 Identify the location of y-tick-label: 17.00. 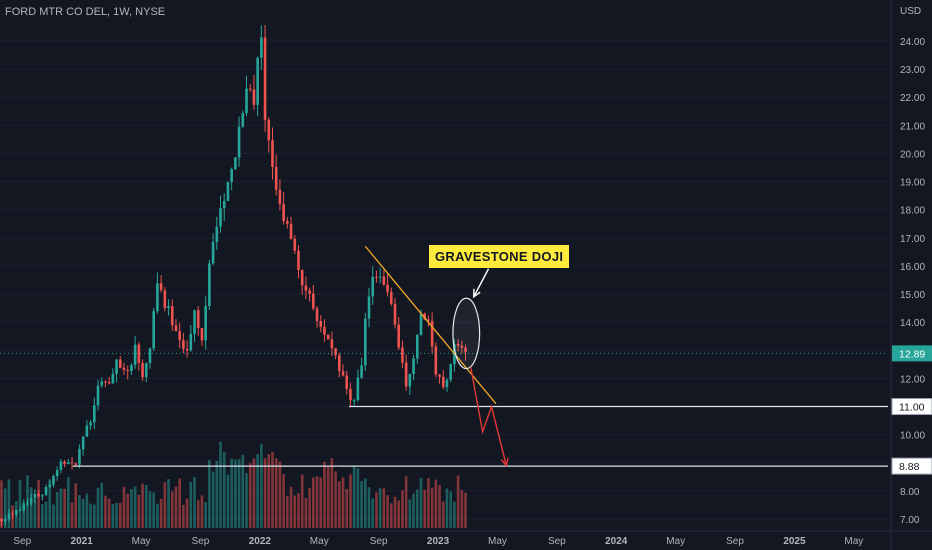
(912, 239).